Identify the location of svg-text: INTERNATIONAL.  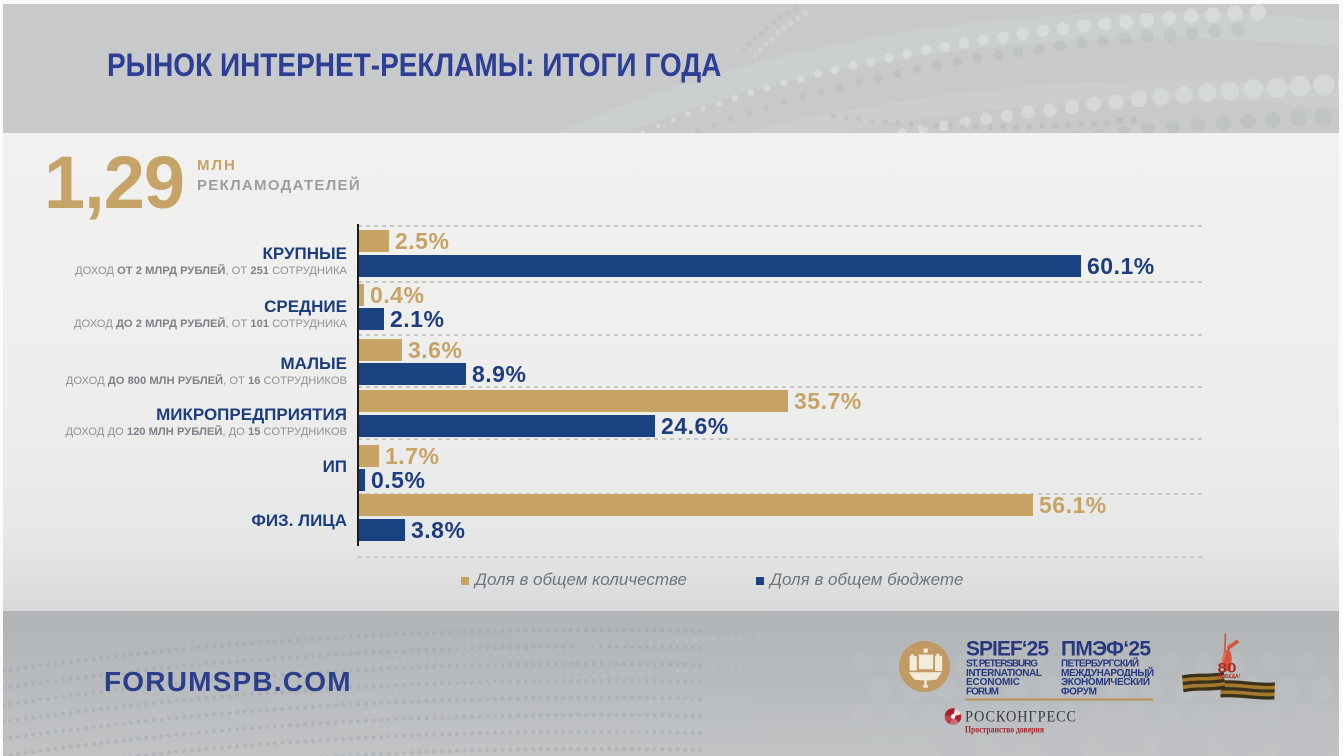
(1004, 673).